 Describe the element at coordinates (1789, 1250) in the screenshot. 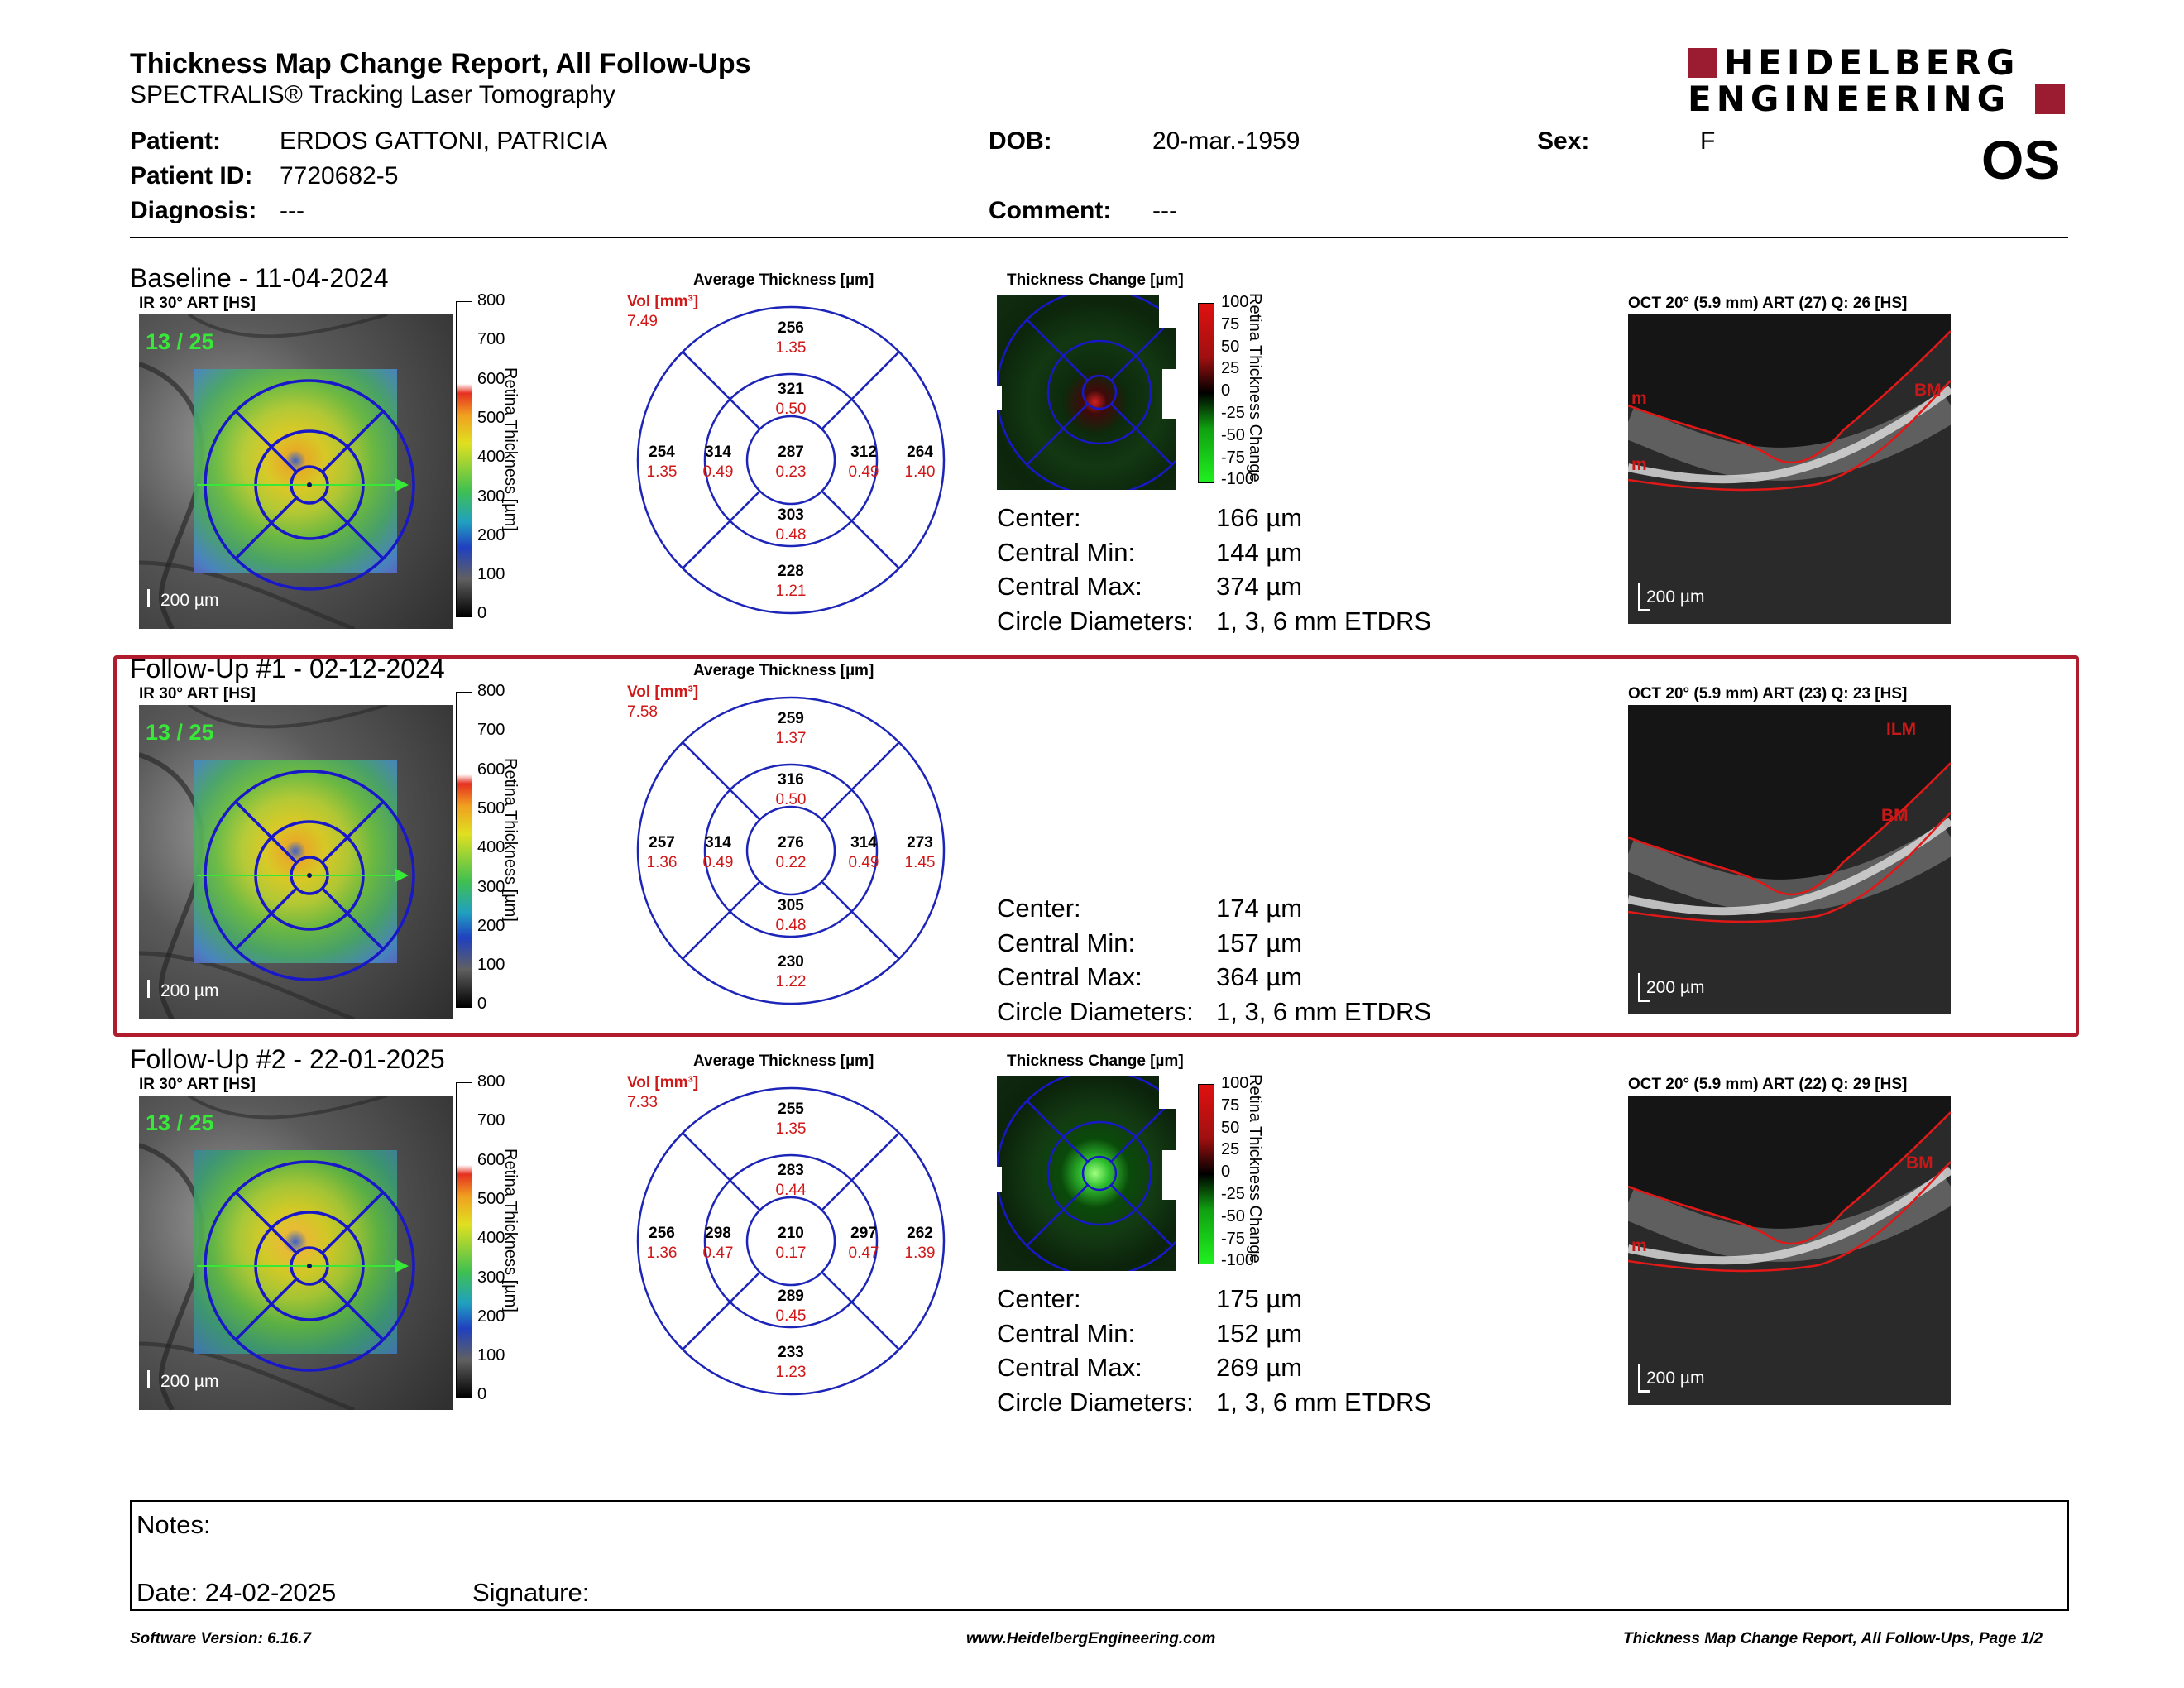

I see `oct-bscan: m BM 200 µm` at that location.